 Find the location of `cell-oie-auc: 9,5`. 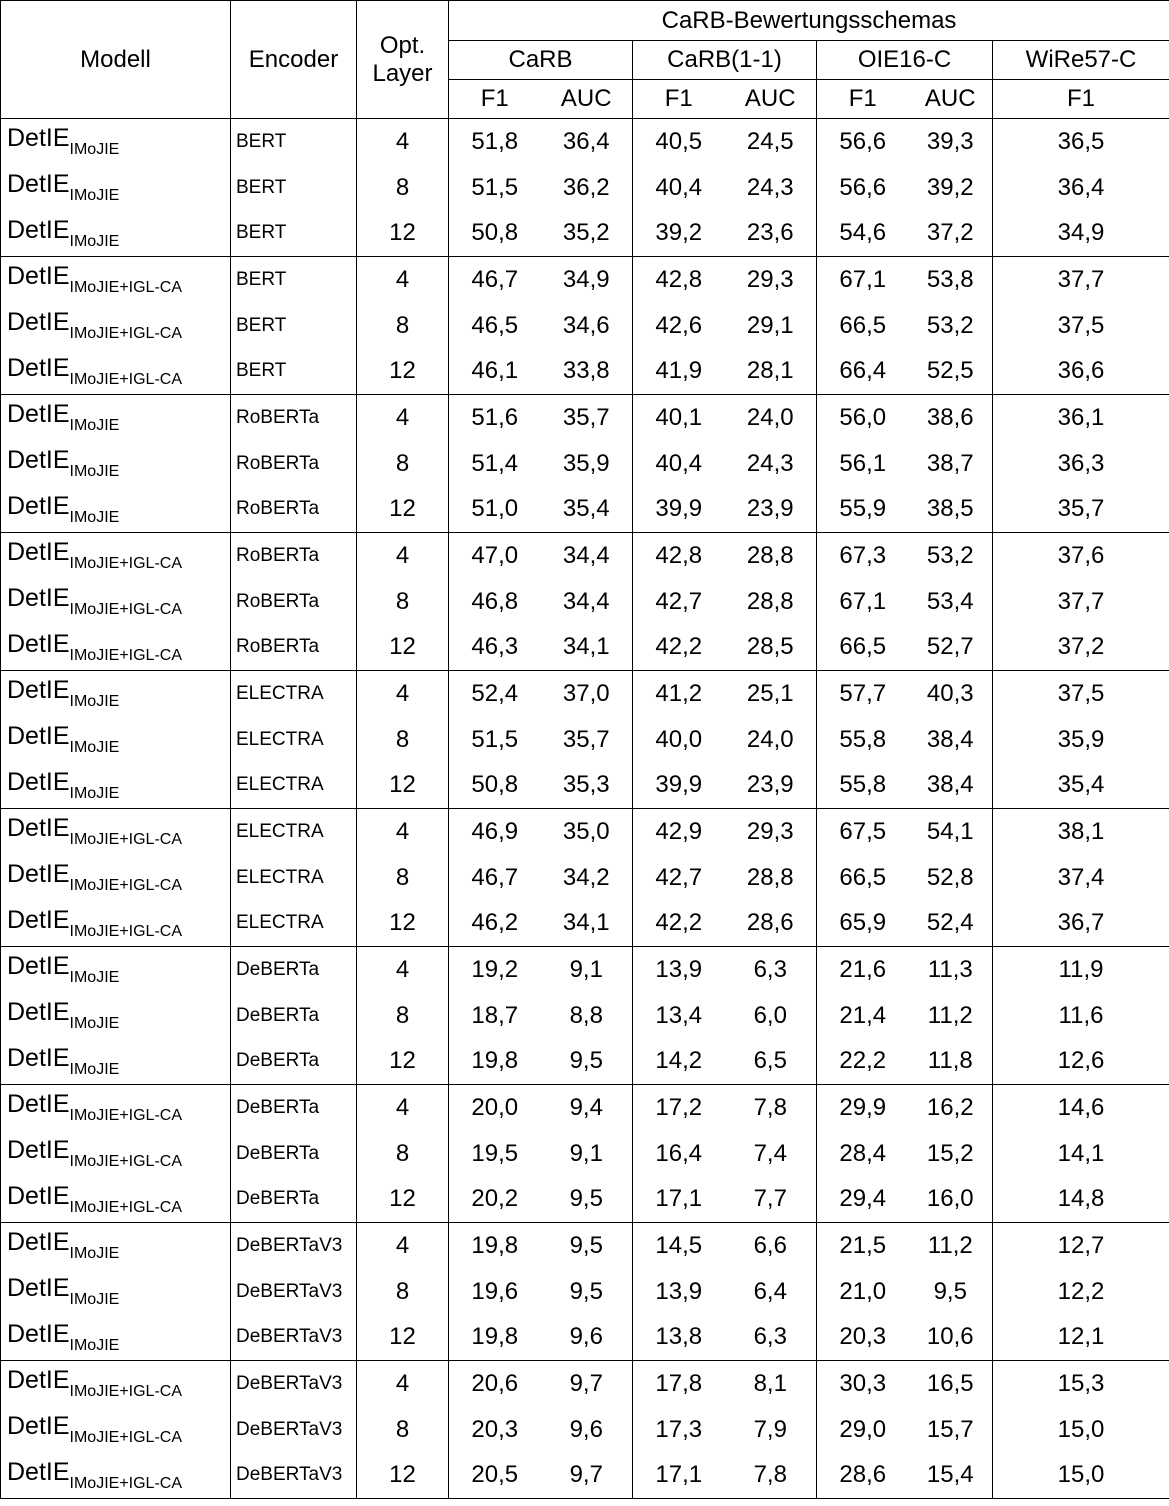

cell-oie-auc: 9,5 is located at coordinates (950, 1291).